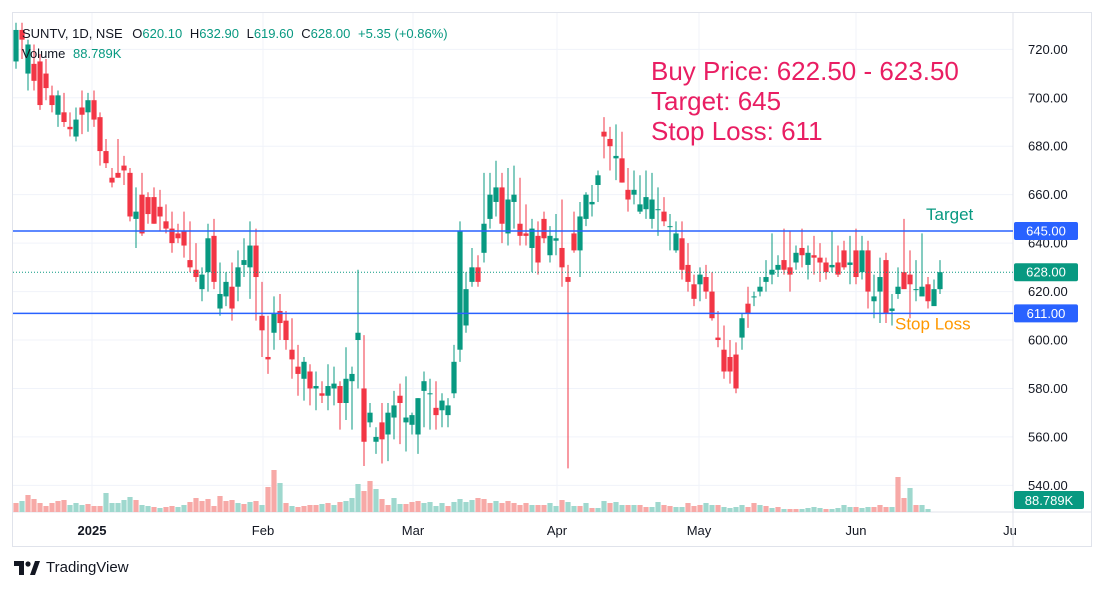 The width and height of the screenshot is (1104, 590). What do you see at coordinates (306, 33) in the screenshot?
I see `close-label: C` at bounding box center [306, 33].